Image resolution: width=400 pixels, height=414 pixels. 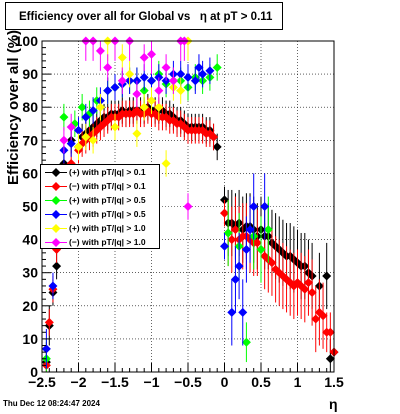 I want to click on y-tick-label: 20, so click(x=30, y=306).